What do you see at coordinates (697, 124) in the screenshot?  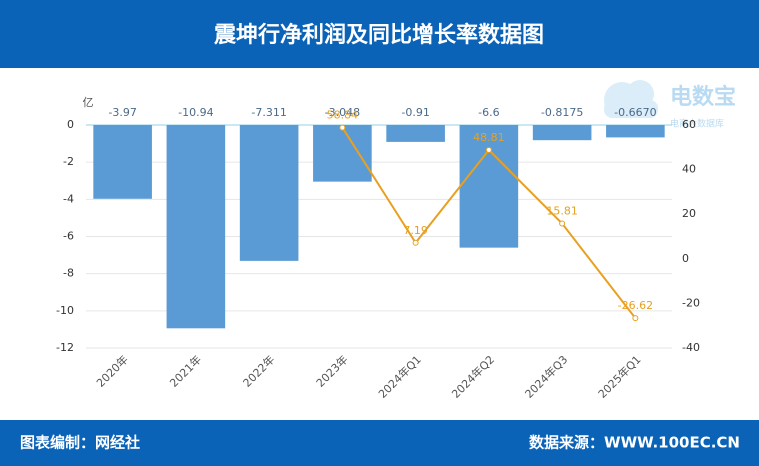 I see `watermark-subtext: 电商大数据库` at bounding box center [697, 124].